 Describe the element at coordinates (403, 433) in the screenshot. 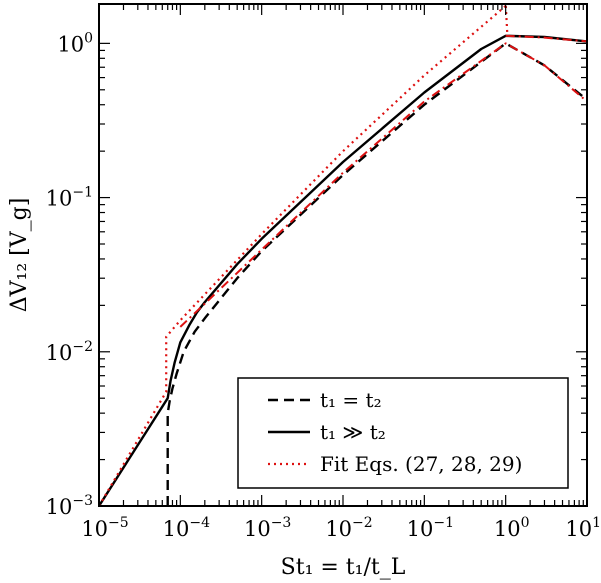

I see `legend: t₁ = t₂ t₁ ≫ t₂ Fit Eqs. (27, 28, 29)` at that location.